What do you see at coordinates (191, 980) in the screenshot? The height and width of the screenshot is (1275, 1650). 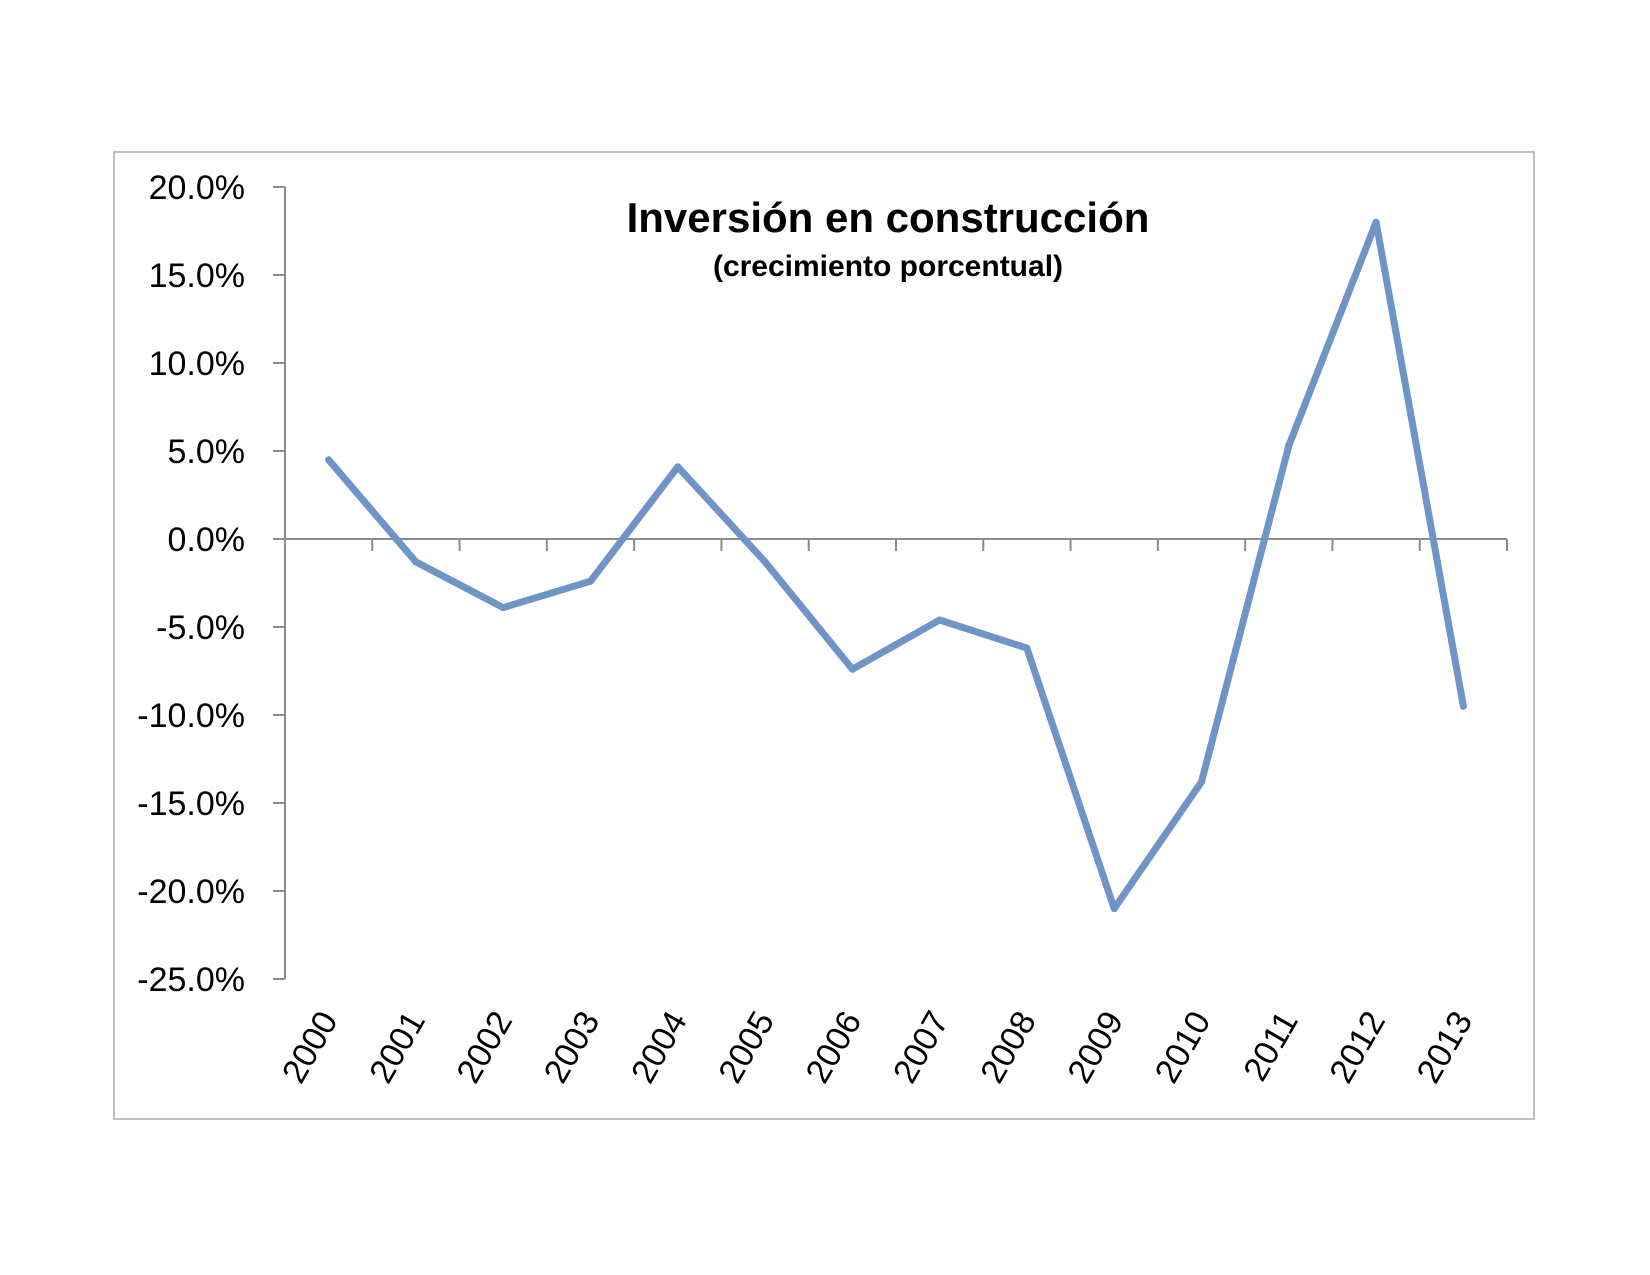 I see `y-tick-label: -25.0%` at bounding box center [191, 980].